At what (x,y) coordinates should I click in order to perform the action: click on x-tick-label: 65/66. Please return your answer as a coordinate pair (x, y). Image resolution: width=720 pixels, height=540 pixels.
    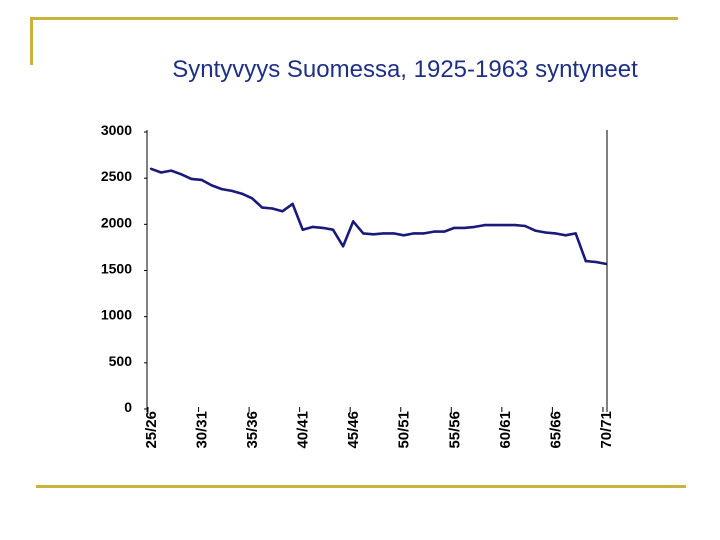
    Looking at the image, I should click on (555, 430).